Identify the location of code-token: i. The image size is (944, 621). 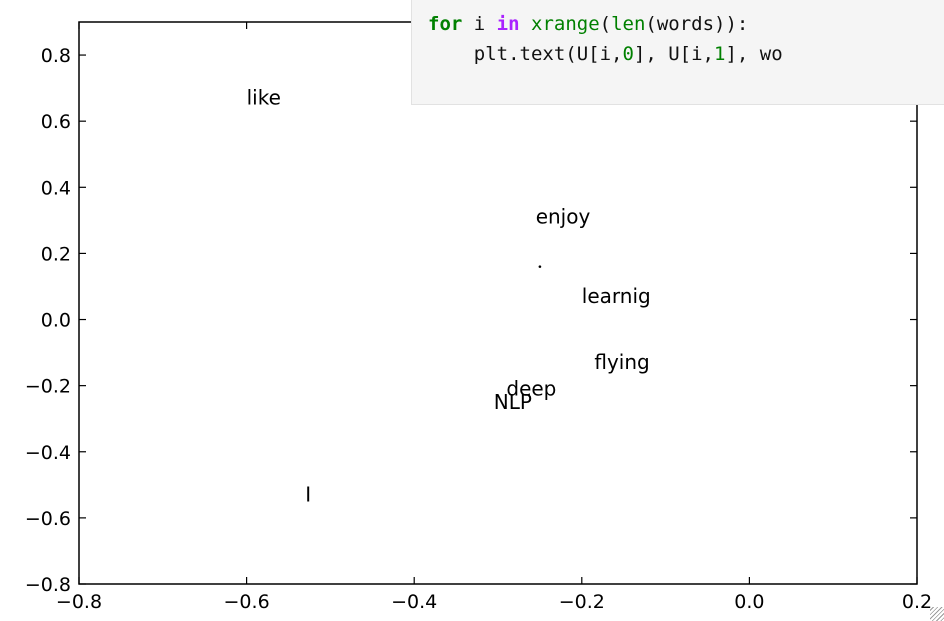
(479, 24).